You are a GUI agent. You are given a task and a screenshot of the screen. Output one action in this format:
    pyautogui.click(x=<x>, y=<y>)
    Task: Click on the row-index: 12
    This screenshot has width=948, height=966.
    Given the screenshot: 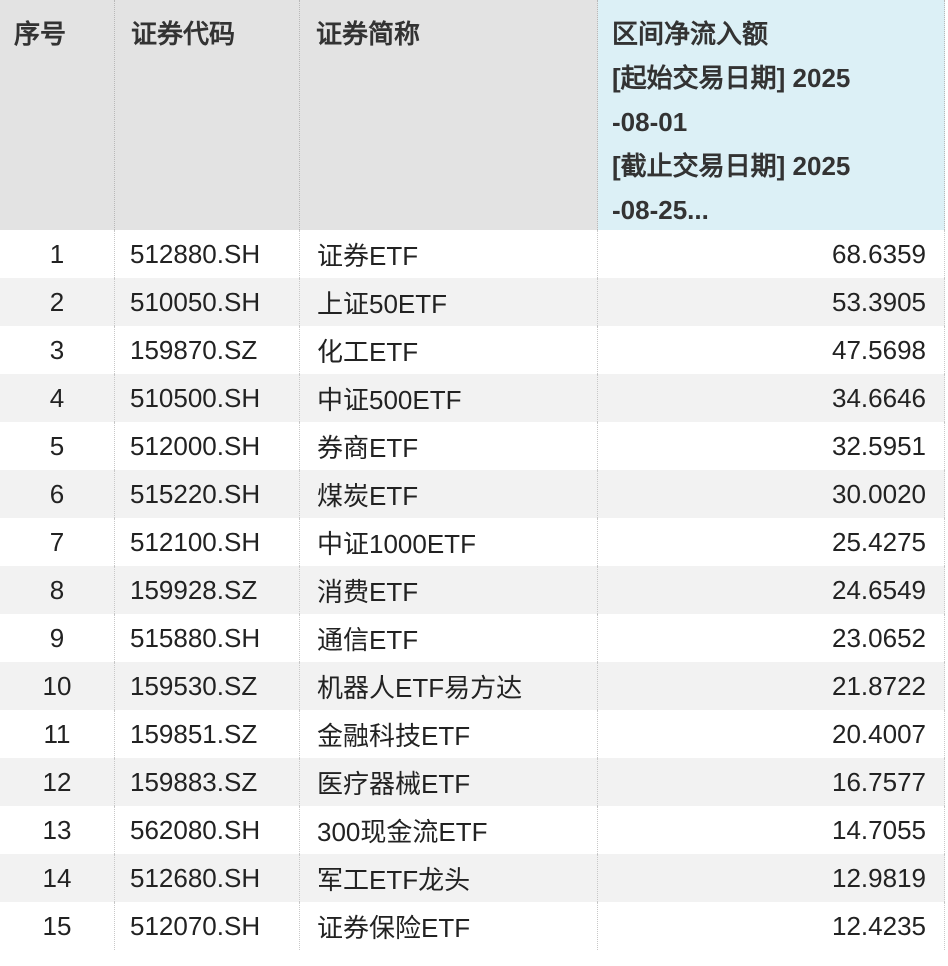 What is the action you would take?
    pyautogui.click(x=57, y=782)
    